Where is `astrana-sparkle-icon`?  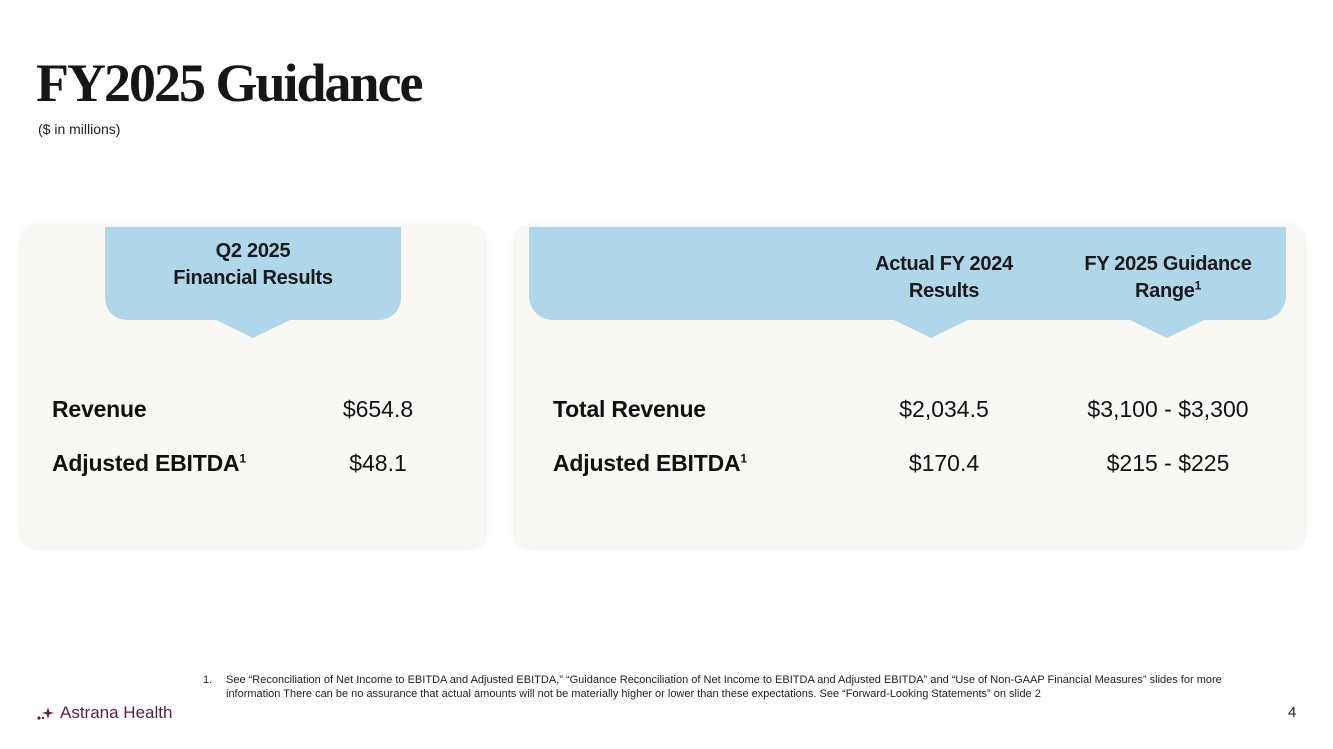
astrana-sparkle-icon is located at coordinates (45, 713).